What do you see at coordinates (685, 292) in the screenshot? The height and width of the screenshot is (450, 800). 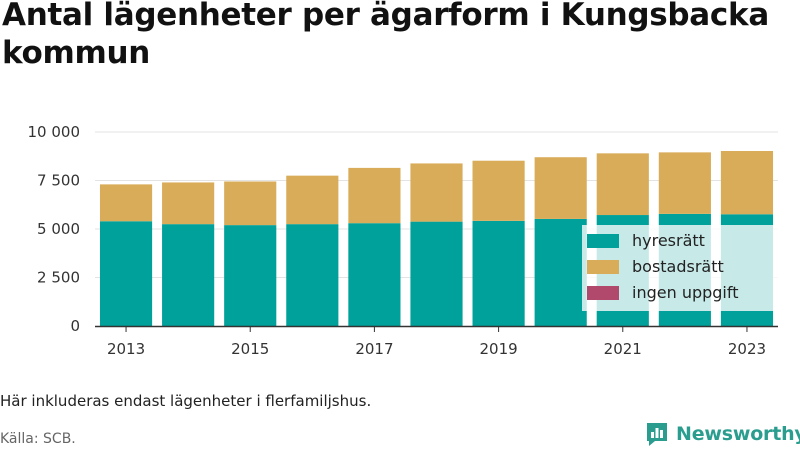 I see `legend-label-ingen_uppgift: ingen uppgift` at bounding box center [685, 292].